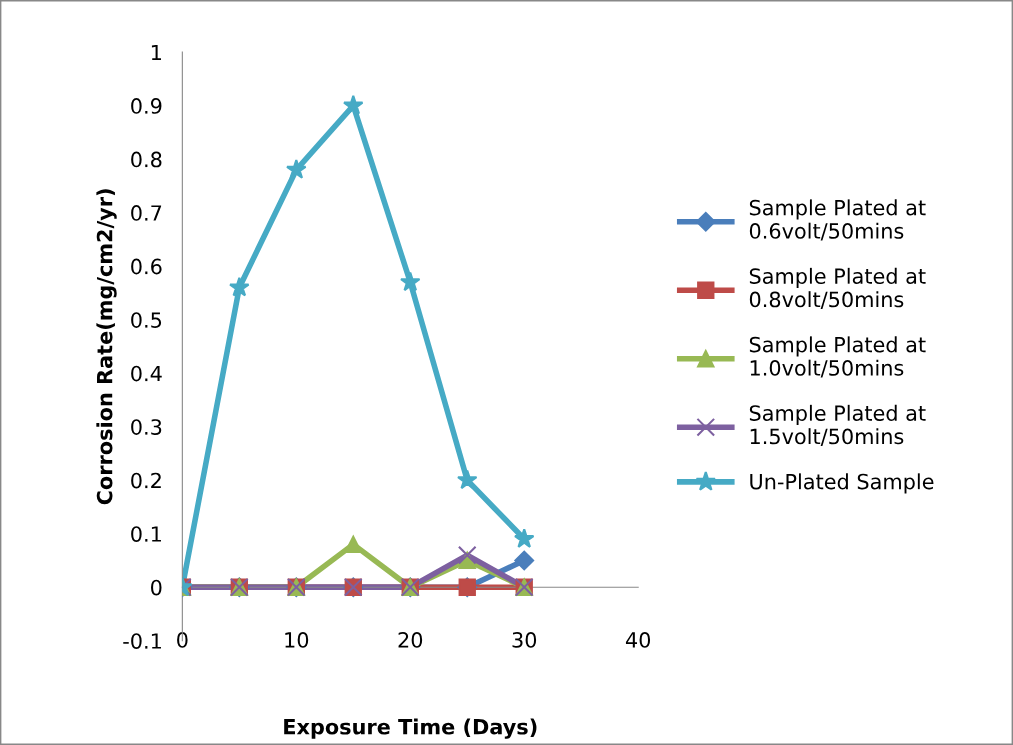 The height and width of the screenshot is (745, 1013). I want to click on y-tick-label: 0.8, so click(146, 159).